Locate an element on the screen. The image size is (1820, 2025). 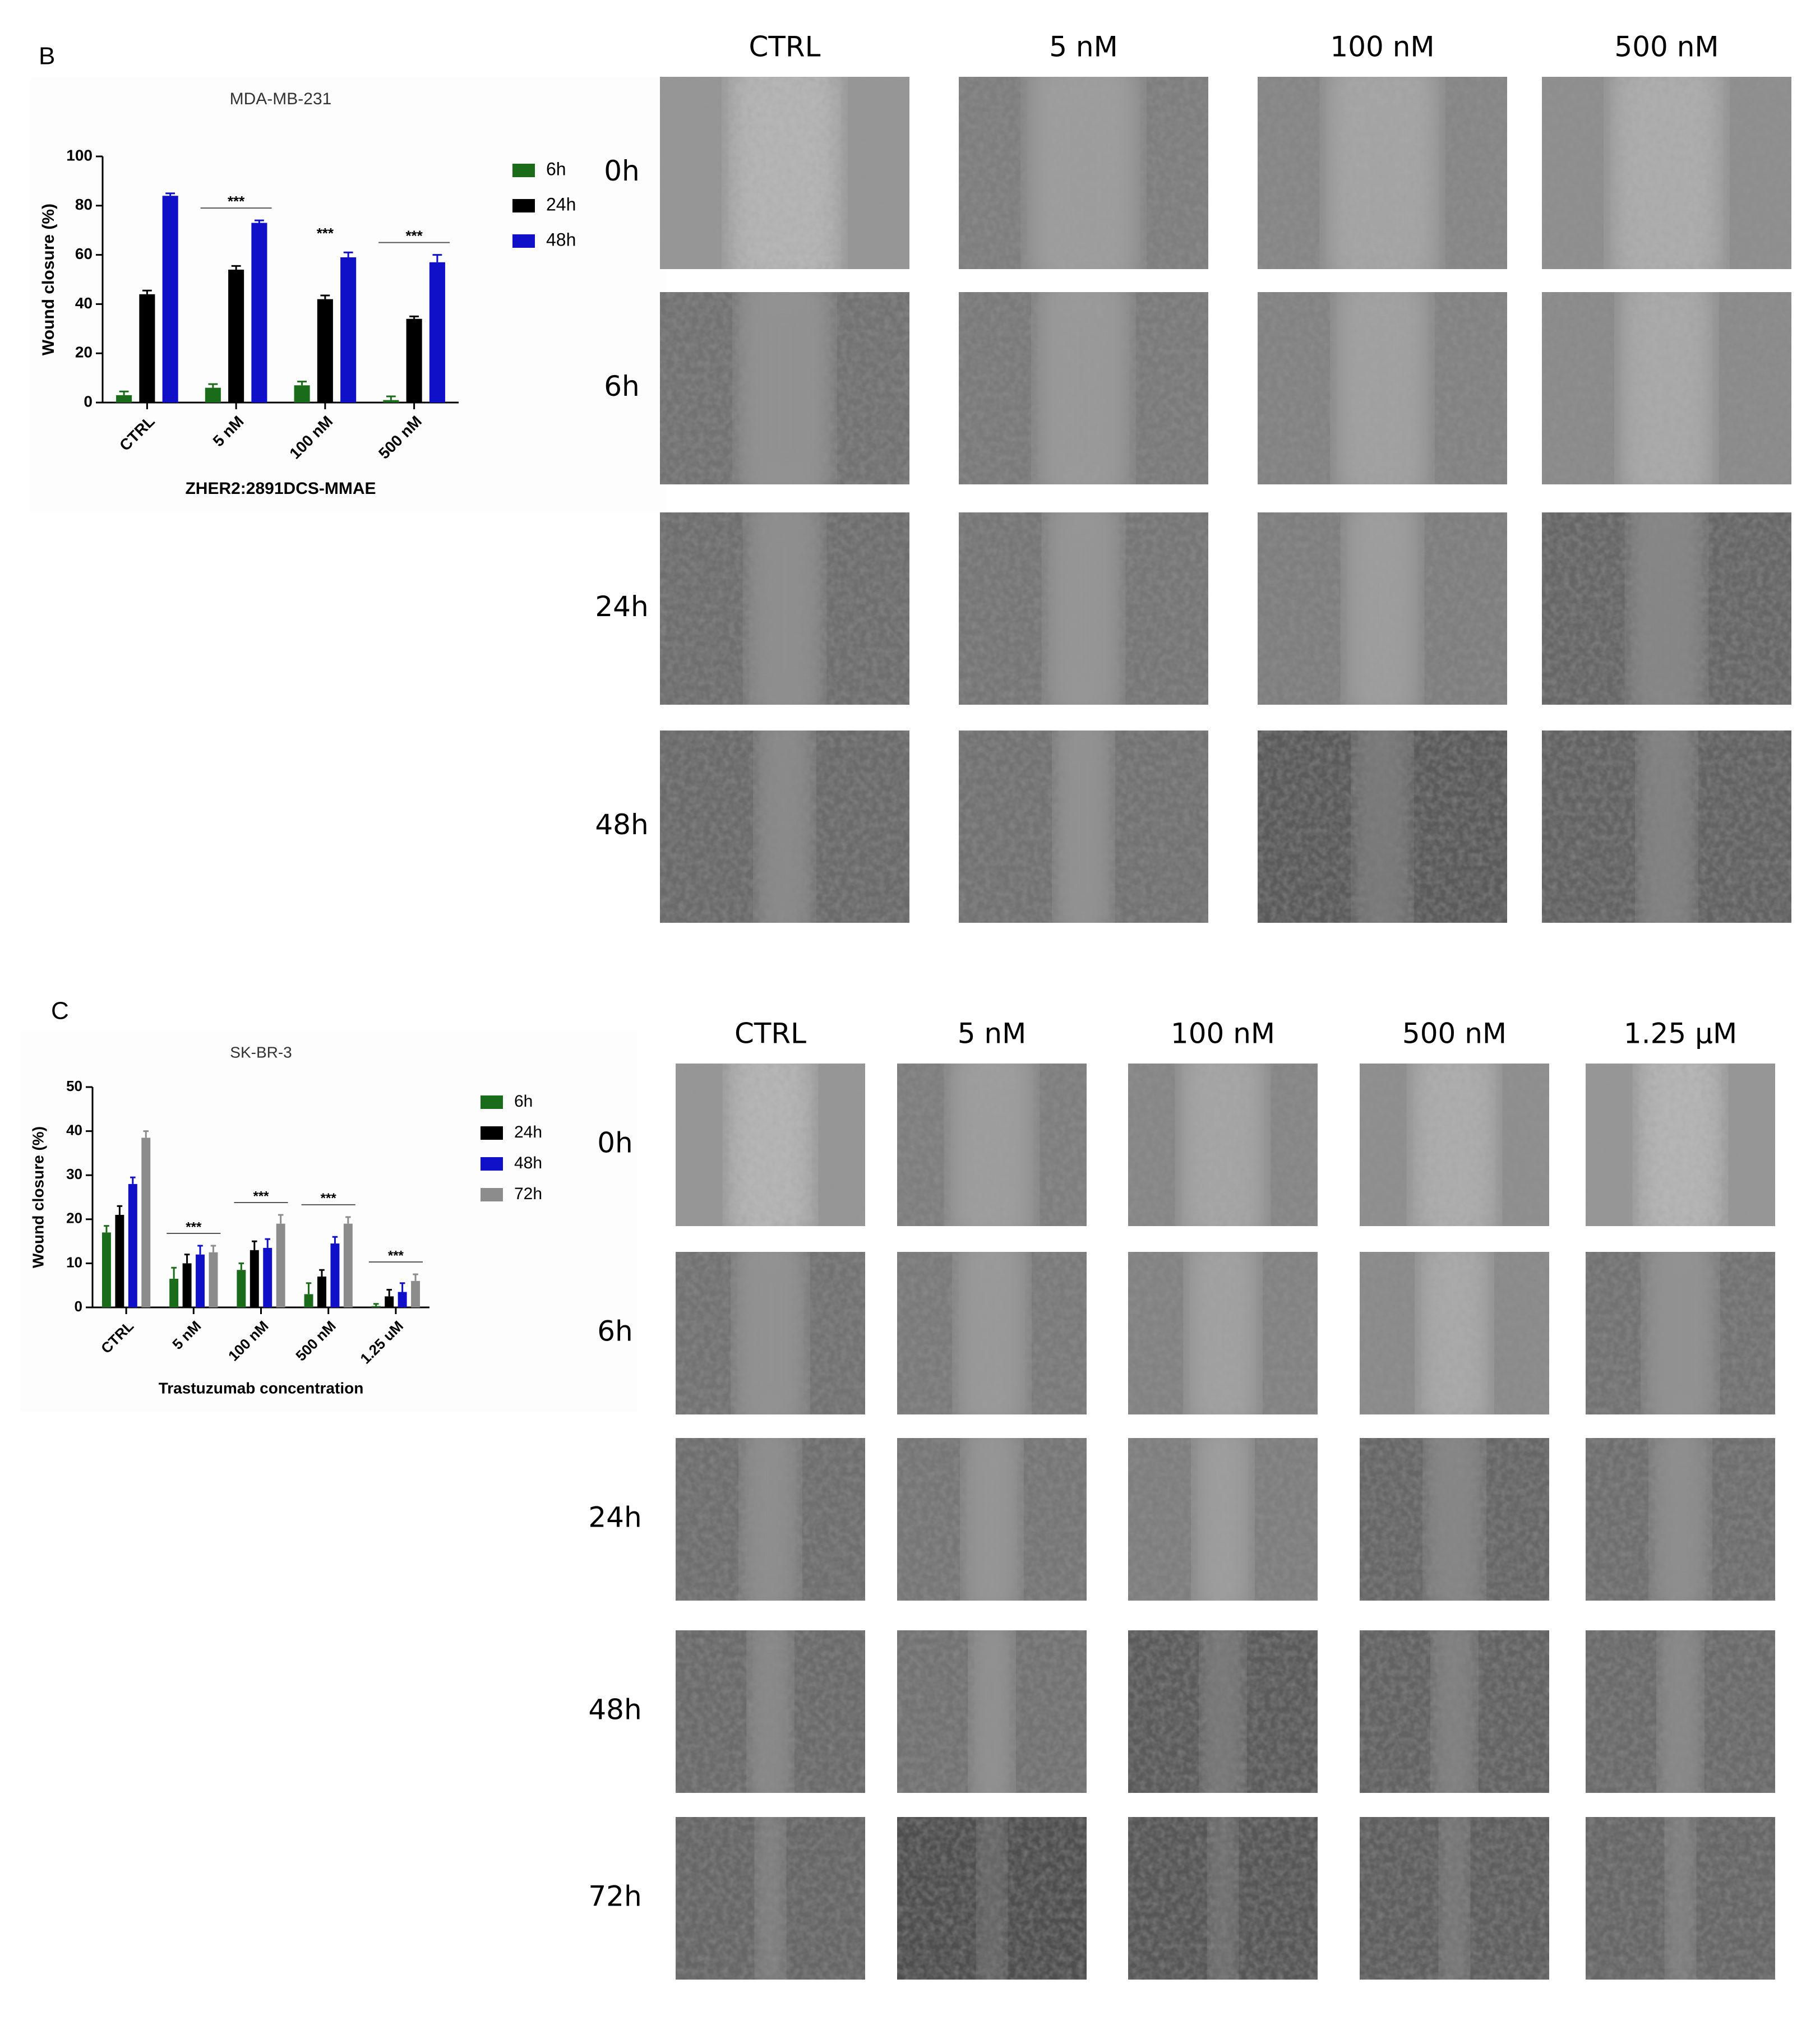
y-tick-label: 80 is located at coordinates (84, 204).